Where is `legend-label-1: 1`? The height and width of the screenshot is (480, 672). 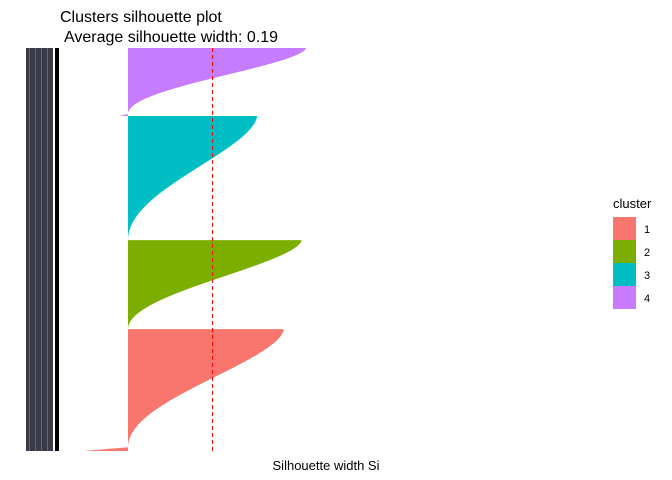
legend-label-1: 1 is located at coordinates (647, 230).